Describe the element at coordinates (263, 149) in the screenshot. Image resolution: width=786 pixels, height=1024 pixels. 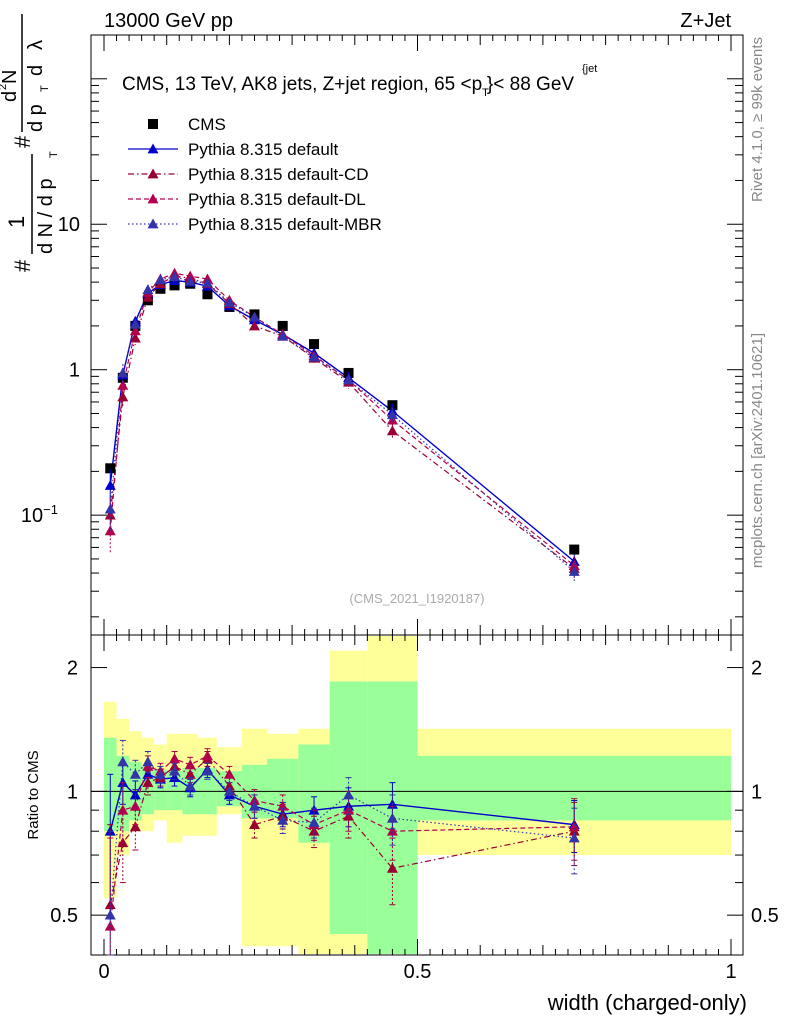
I see `legend-label-default: Pythia 8.315 default` at that location.